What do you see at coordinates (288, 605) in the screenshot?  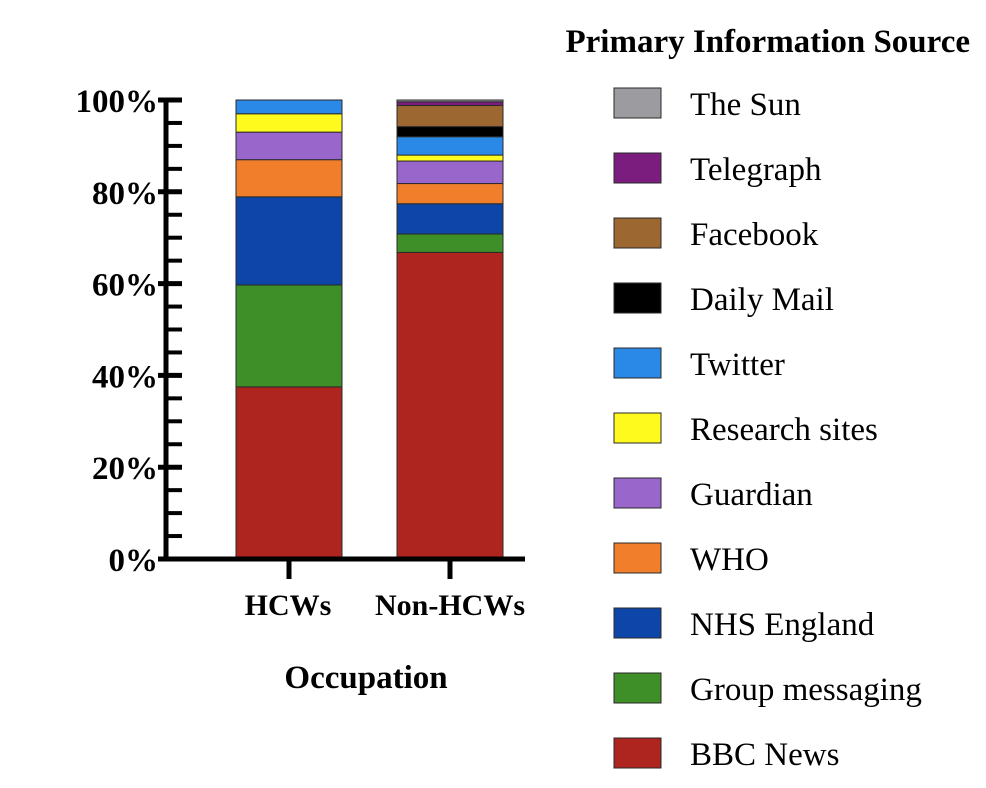 I see `x-tick-label: HCWs` at bounding box center [288, 605].